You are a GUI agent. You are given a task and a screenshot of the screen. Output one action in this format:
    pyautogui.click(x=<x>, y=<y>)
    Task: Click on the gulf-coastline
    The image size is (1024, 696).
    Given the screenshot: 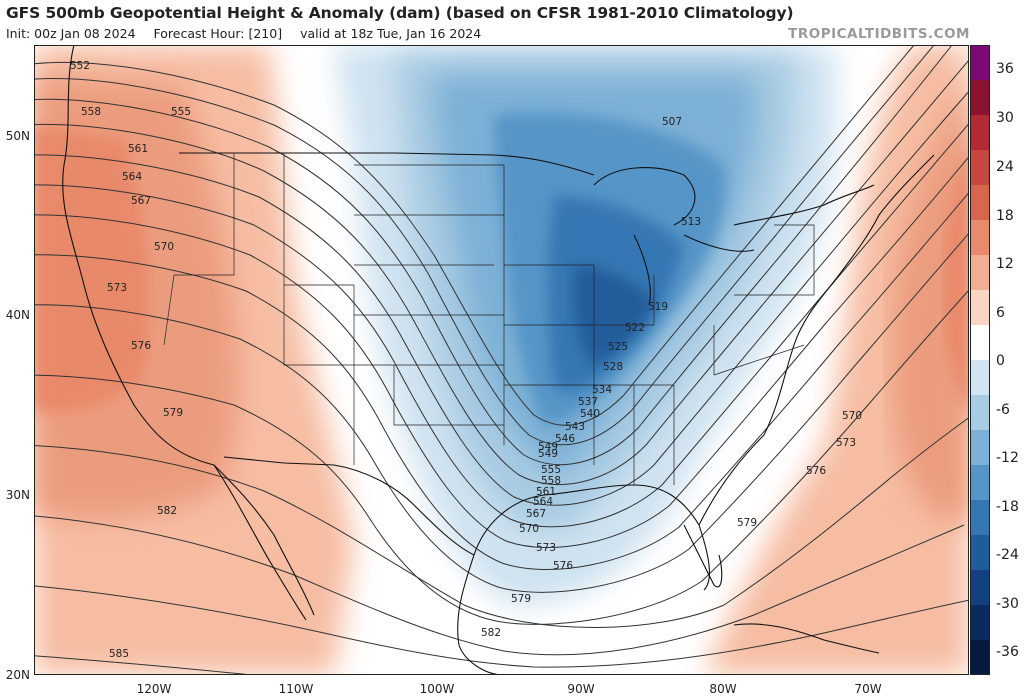 What is the action you would take?
    pyautogui.click(x=591, y=537)
    